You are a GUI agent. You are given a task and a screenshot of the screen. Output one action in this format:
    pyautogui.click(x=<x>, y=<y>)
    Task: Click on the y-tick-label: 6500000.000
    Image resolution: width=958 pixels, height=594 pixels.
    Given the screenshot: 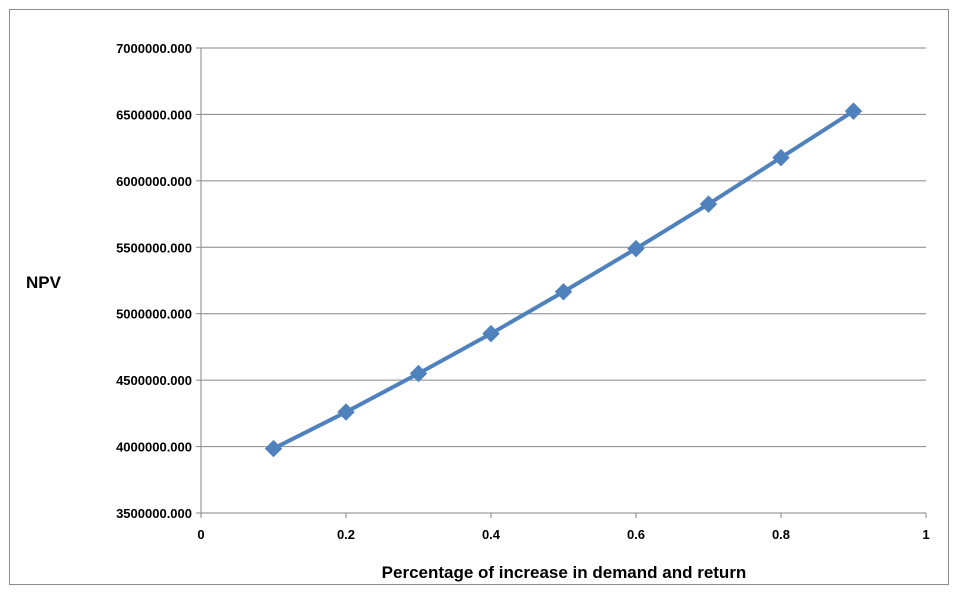 What is the action you would take?
    pyautogui.click(x=154, y=114)
    